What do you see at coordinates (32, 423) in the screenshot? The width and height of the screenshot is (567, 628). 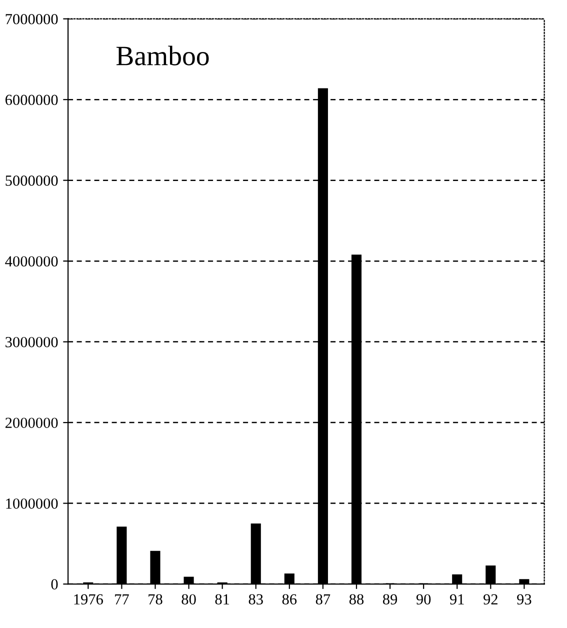 I see `y-tick-label: 2000000` at bounding box center [32, 423].